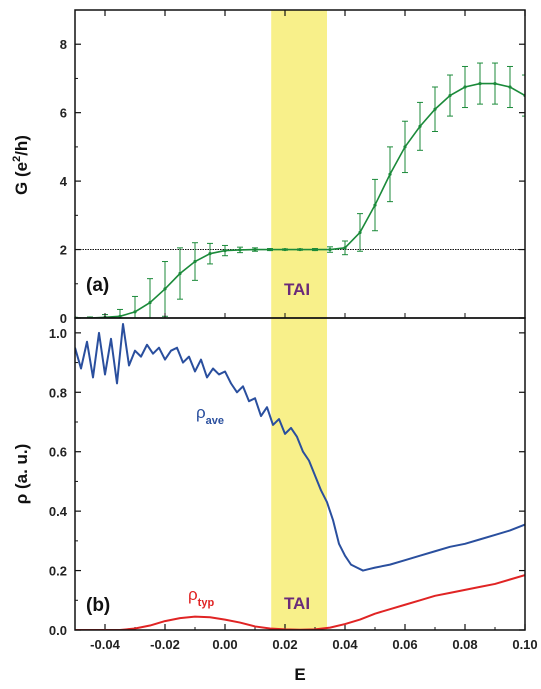 This screenshot has width=541, height=689. I want to click on x-tick-label: 0.06, so click(404, 644).